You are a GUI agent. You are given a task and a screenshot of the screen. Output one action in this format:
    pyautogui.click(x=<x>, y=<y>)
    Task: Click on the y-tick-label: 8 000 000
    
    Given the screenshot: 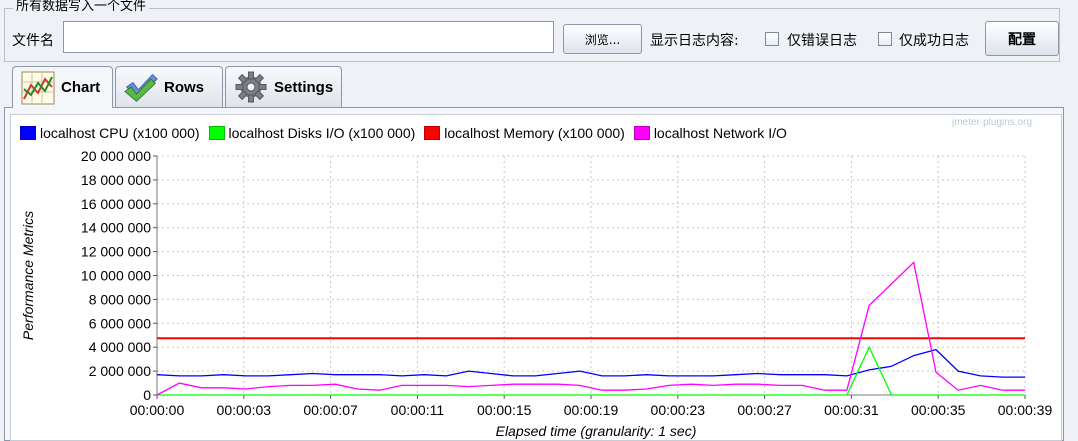 What is the action you would take?
    pyautogui.click(x=120, y=299)
    